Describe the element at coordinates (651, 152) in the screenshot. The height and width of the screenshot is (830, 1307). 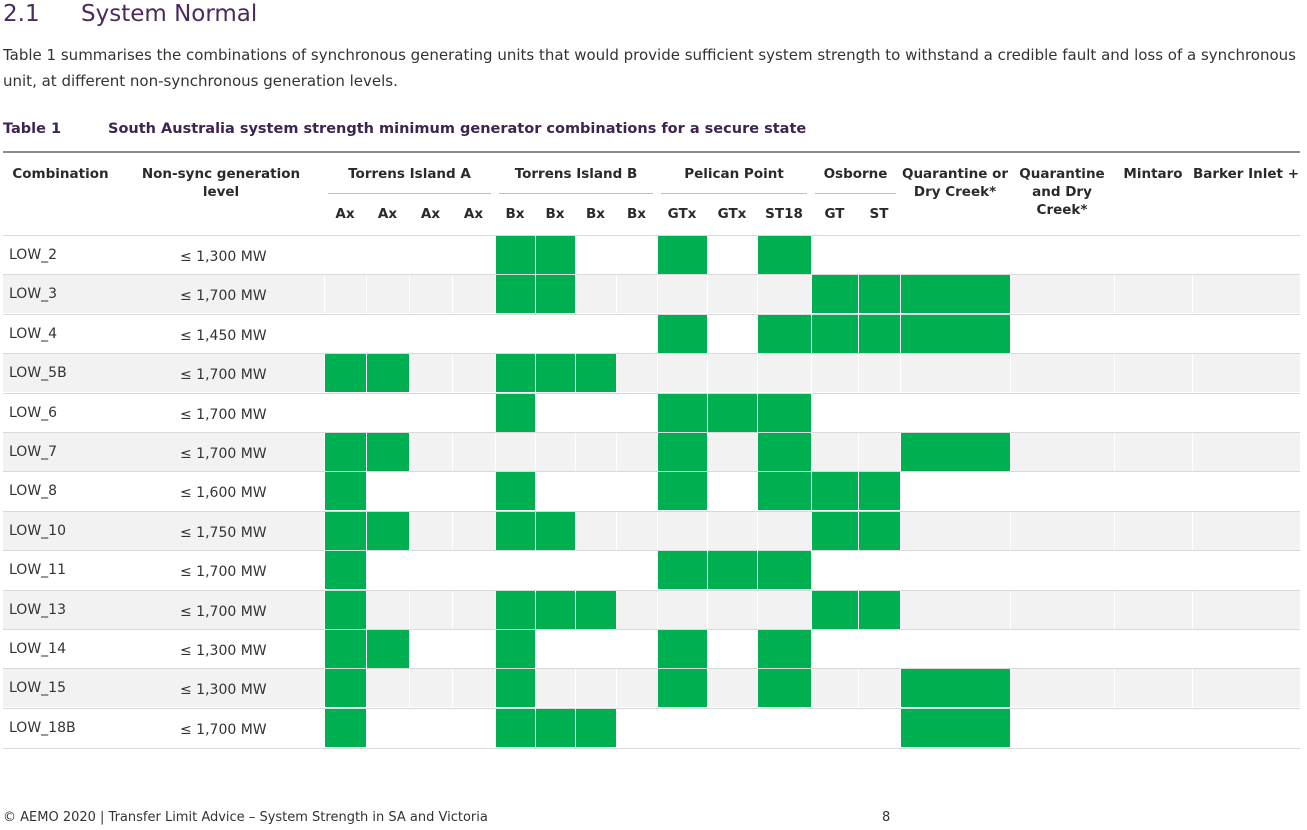
I see `table-top-rule` at that location.